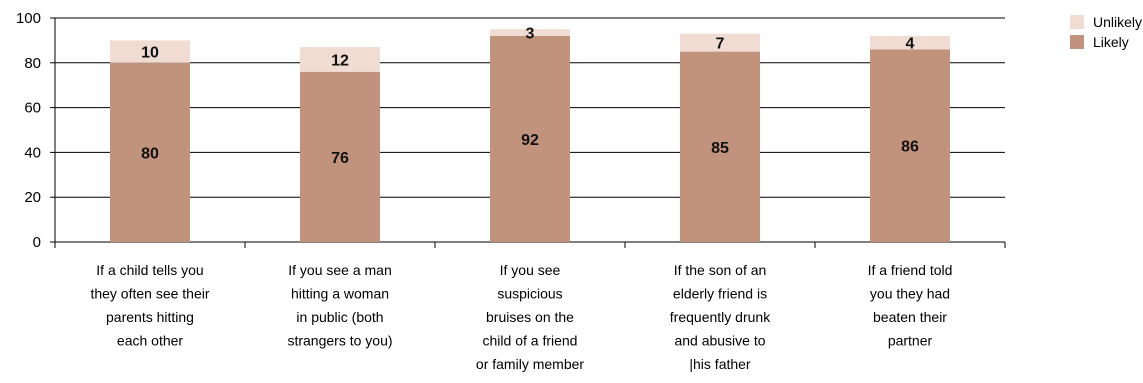  What do you see at coordinates (530, 270) in the screenshot?
I see `category-label: If you see` at bounding box center [530, 270].